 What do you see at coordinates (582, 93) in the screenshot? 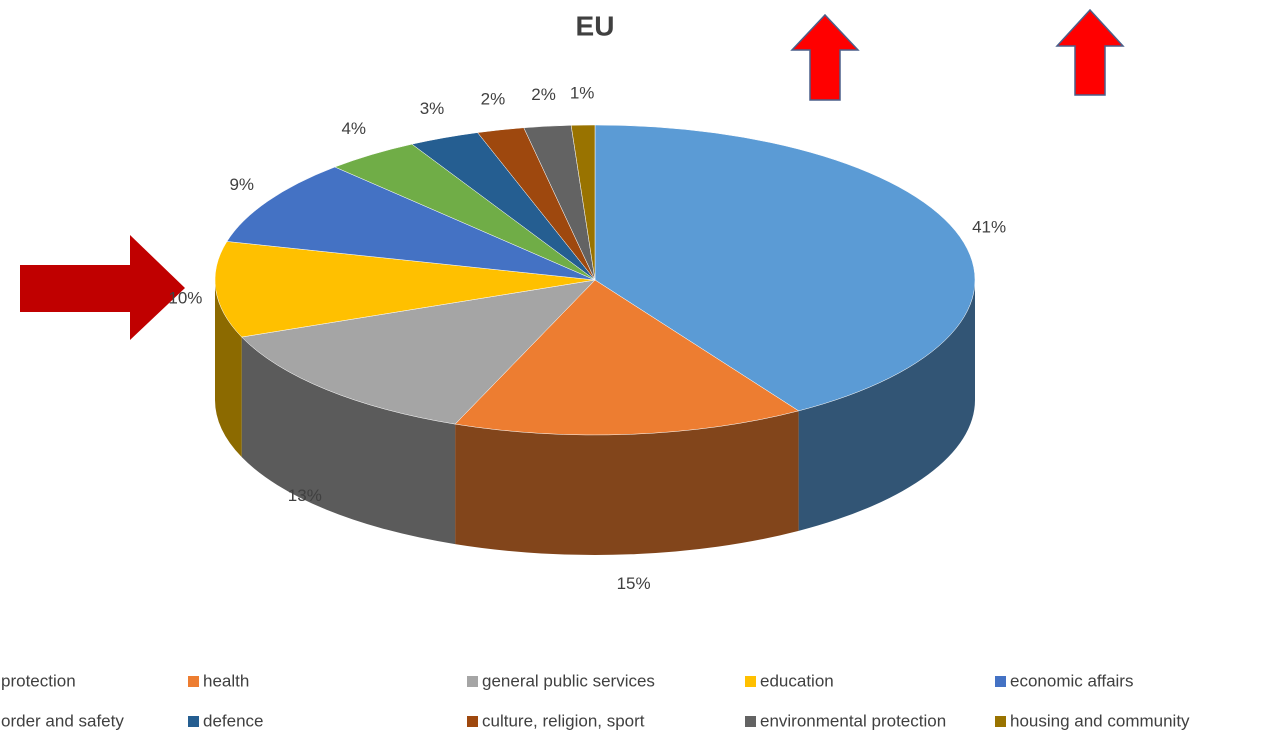
I see `data-label: 1%` at bounding box center [582, 93].